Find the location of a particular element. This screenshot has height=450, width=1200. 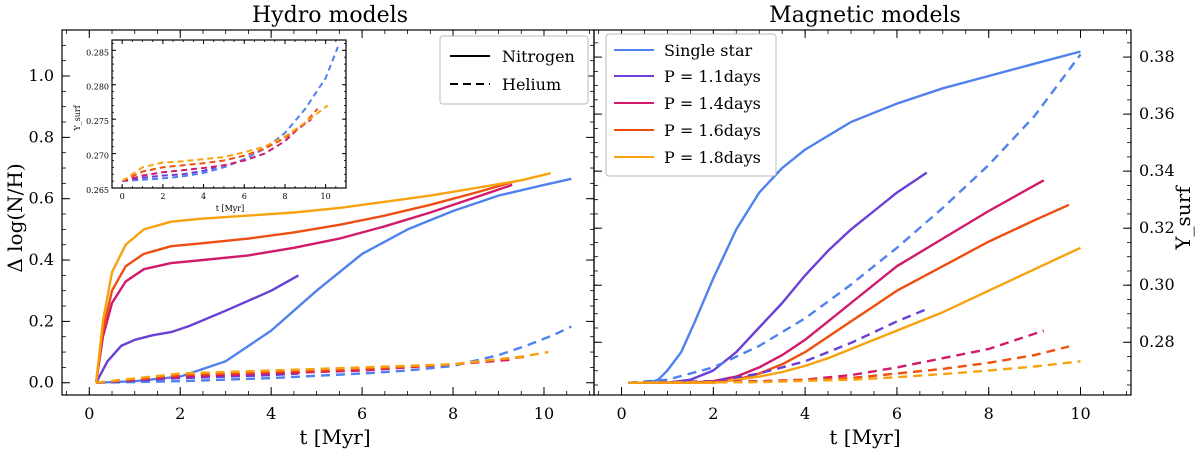

right-x-tick-label: 6 is located at coordinates (897, 413).